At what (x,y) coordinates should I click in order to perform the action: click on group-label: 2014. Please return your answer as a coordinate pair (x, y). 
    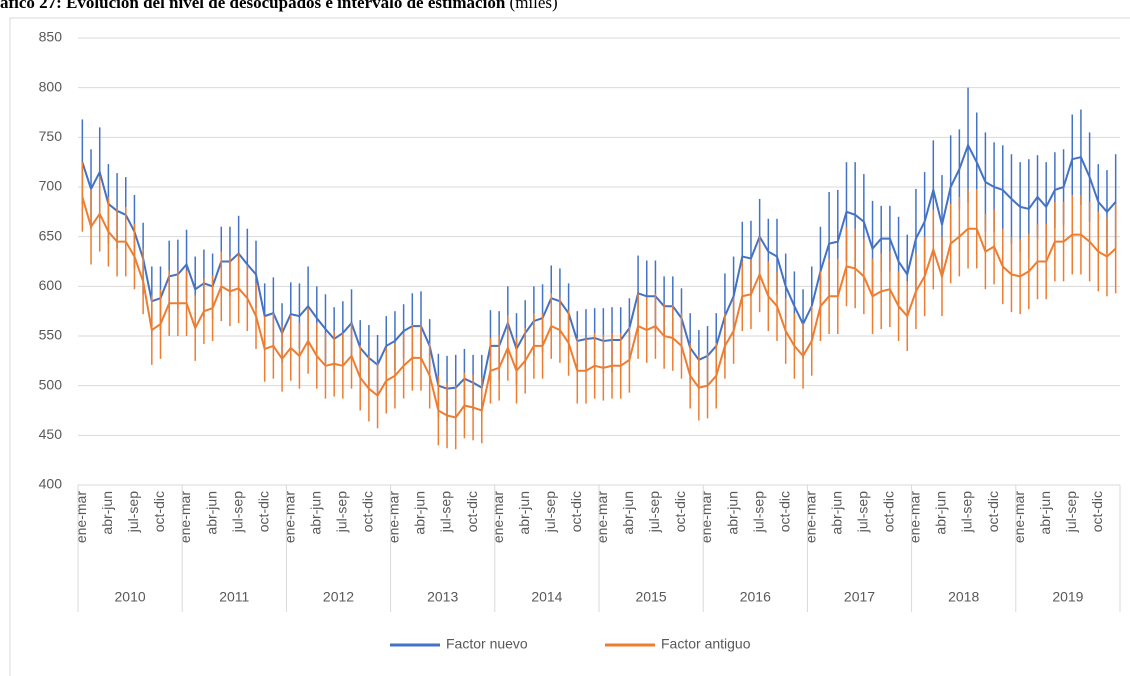
    Looking at the image, I should click on (546, 597).